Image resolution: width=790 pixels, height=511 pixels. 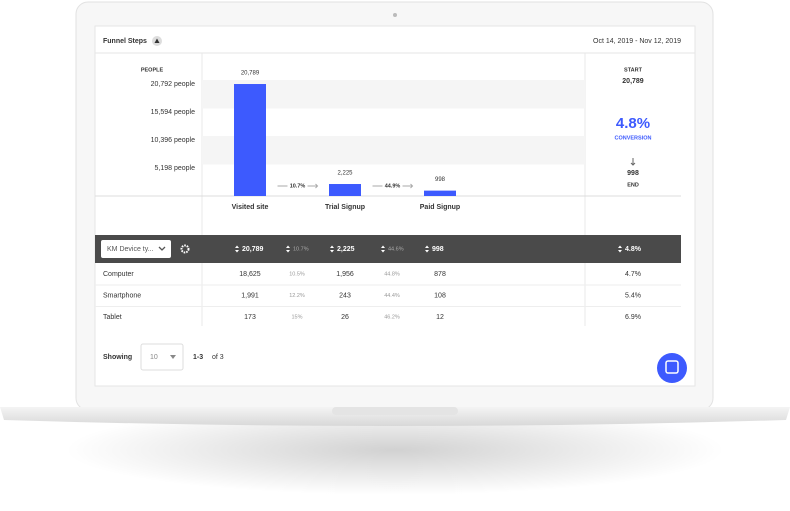 I want to click on y-tick-label: 15,594 people, so click(x=173, y=112).